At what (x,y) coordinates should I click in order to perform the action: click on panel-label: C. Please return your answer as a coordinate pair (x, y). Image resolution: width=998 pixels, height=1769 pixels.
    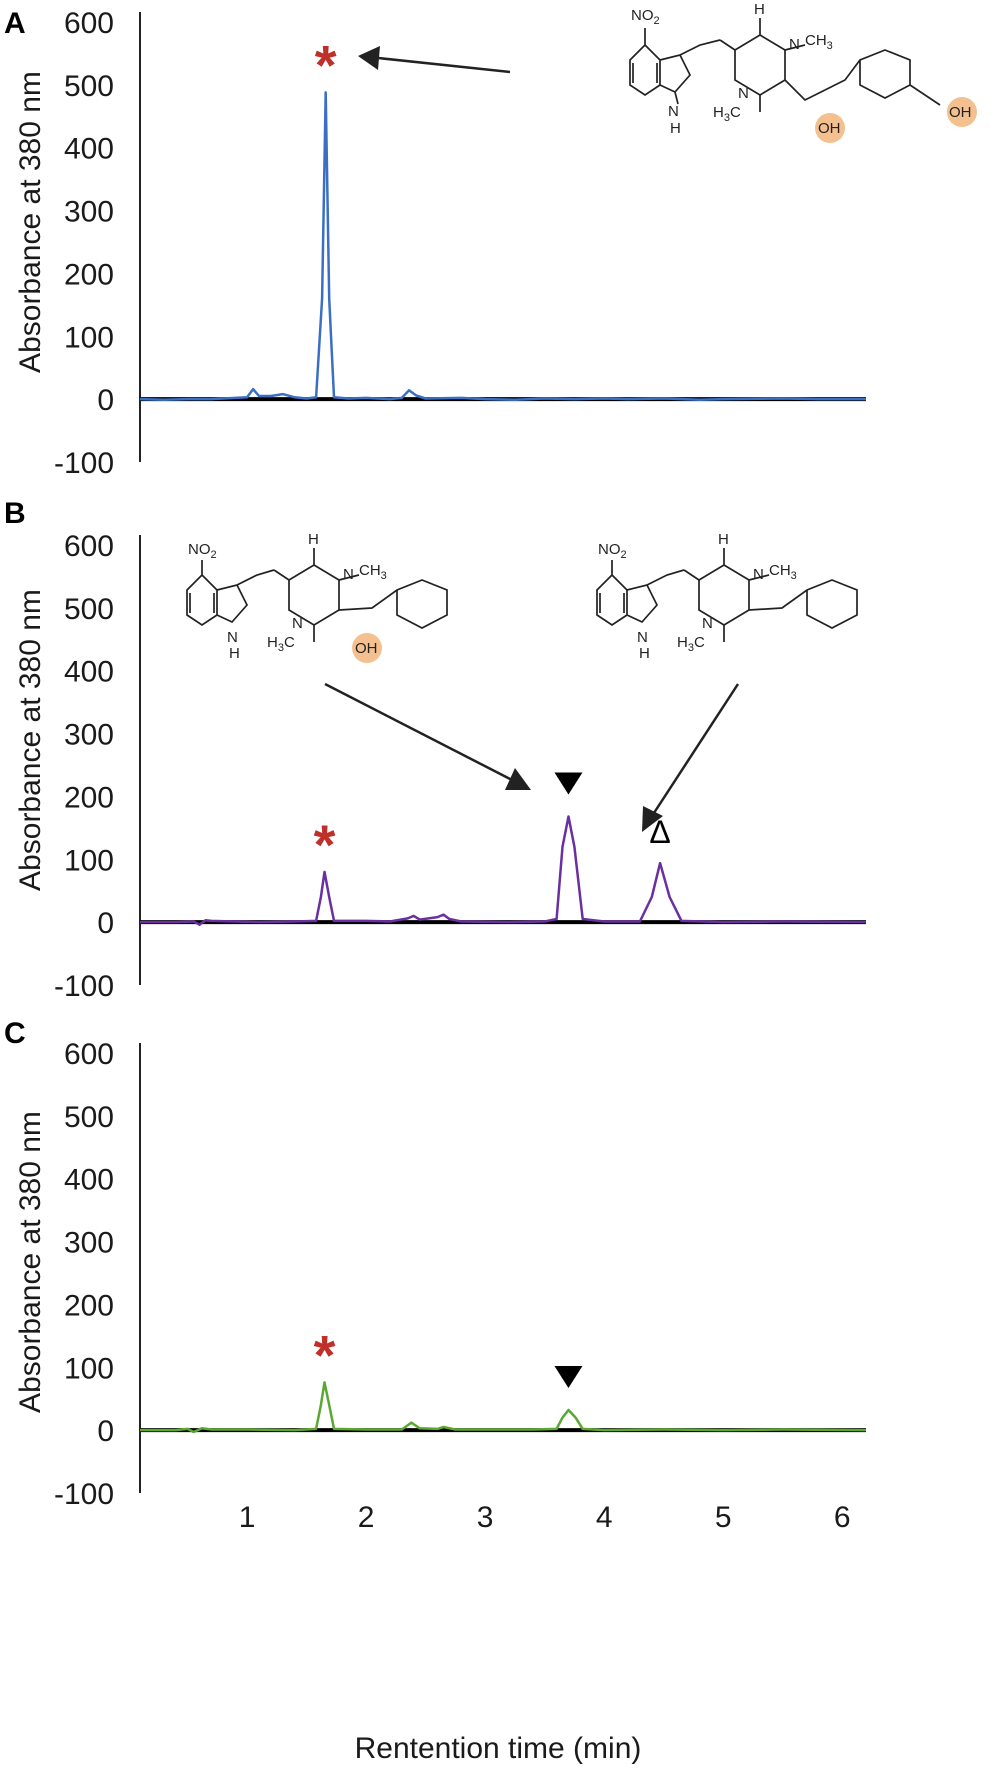
    Looking at the image, I should click on (15, 1033).